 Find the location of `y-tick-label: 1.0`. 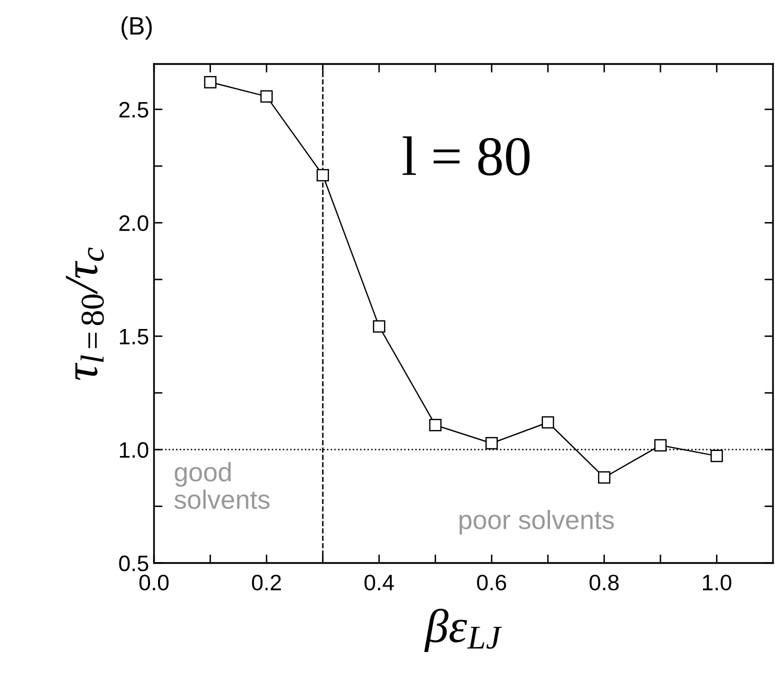

y-tick-label: 1.0 is located at coordinates (134, 450).